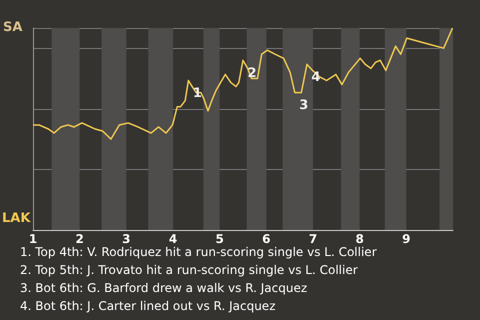 Image resolution: width=480 pixels, height=320 pixels. Describe the element at coordinates (33, 239) in the screenshot. I see `x-tick-label: 1` at that location.